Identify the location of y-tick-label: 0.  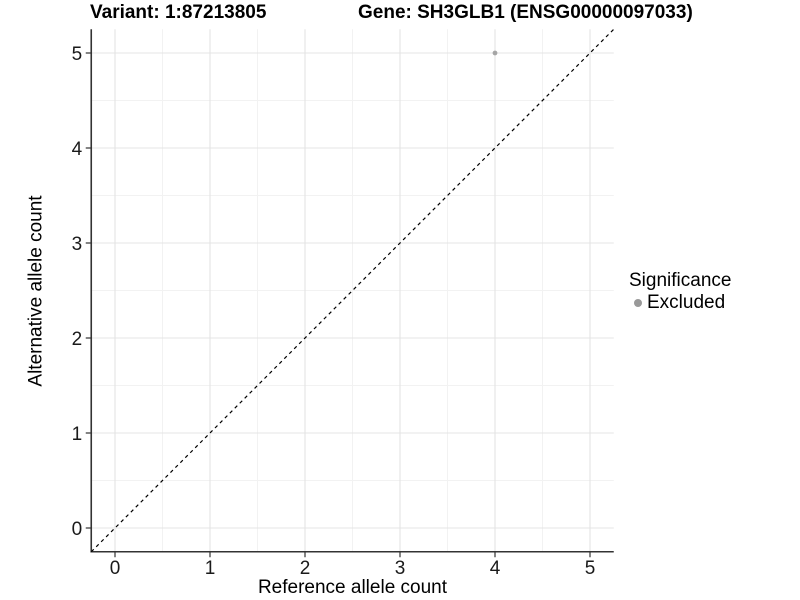
(77, 529).